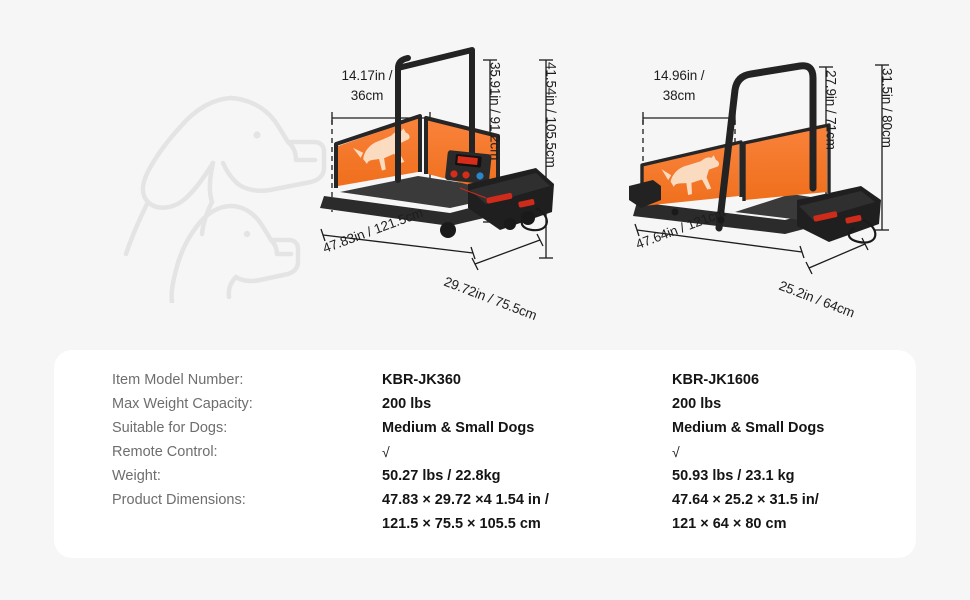 The image size is (970, 600). What do you see at coordinates (679, 85) in the screenshot?
I see `dim-side-rail-width-2: 14.96in / 38cm` at bounding box center [679, 85].